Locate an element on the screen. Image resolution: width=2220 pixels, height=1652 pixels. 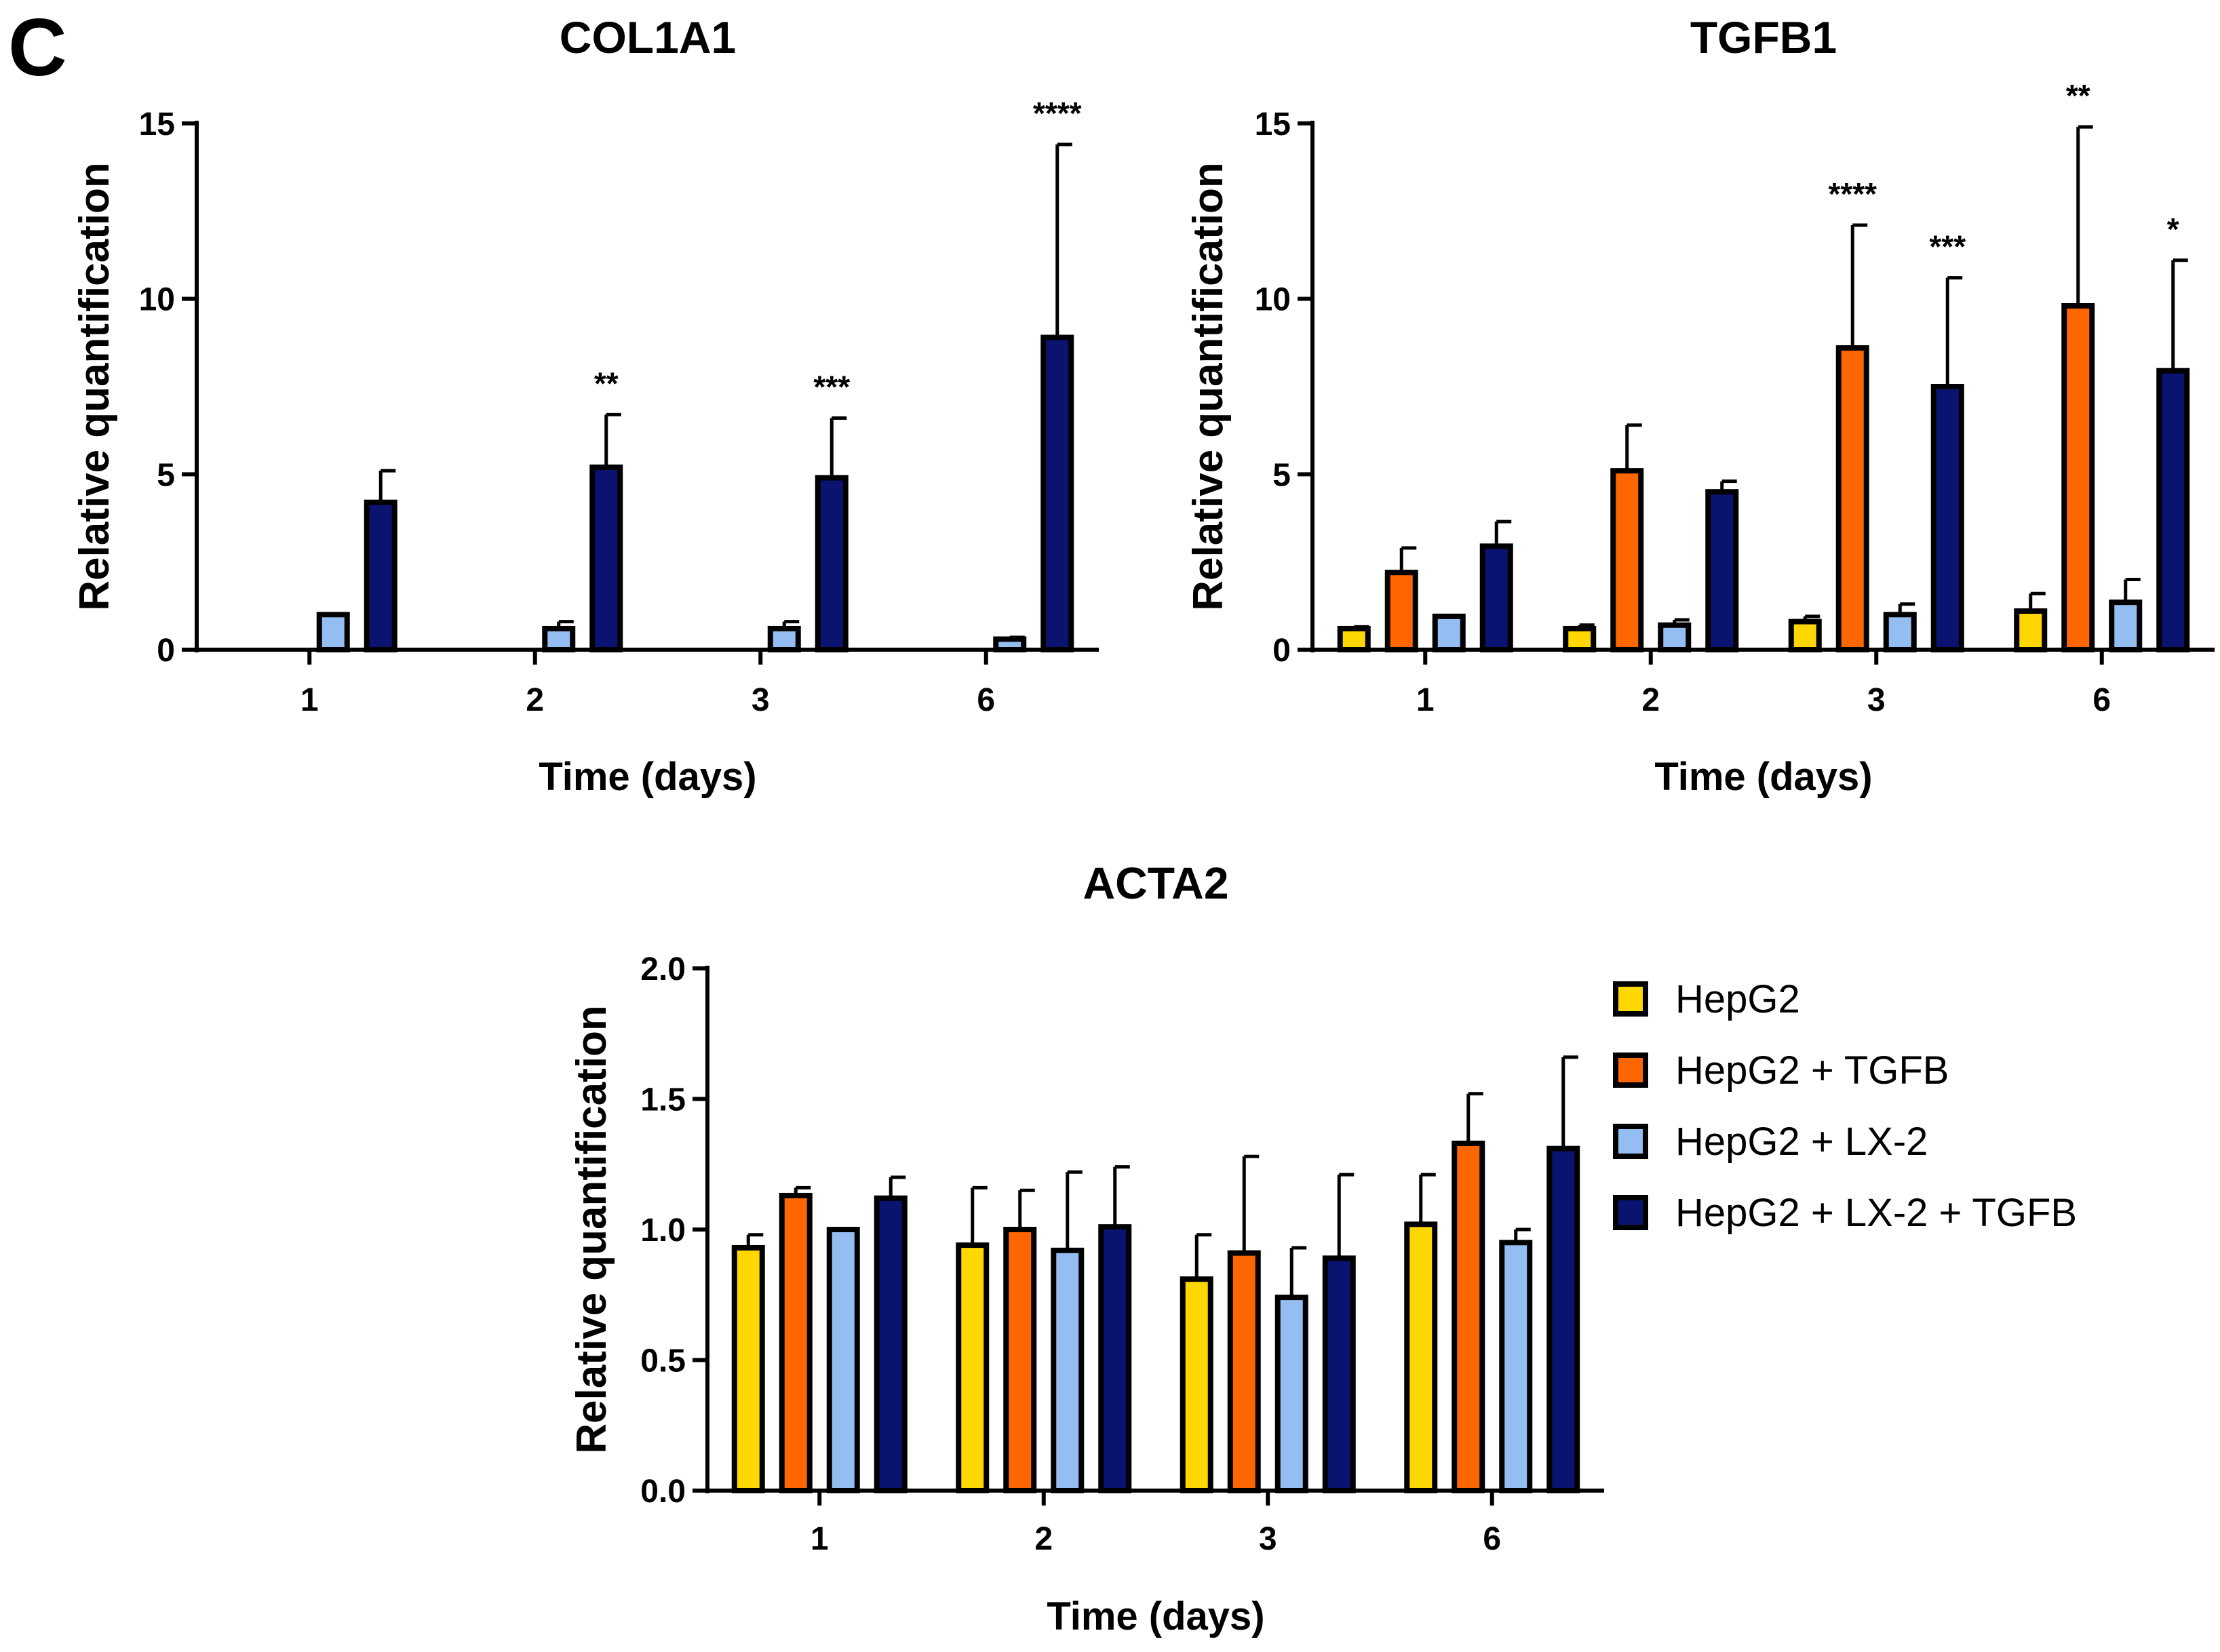
significance-mark: * is located at coordinates (2173, 229).